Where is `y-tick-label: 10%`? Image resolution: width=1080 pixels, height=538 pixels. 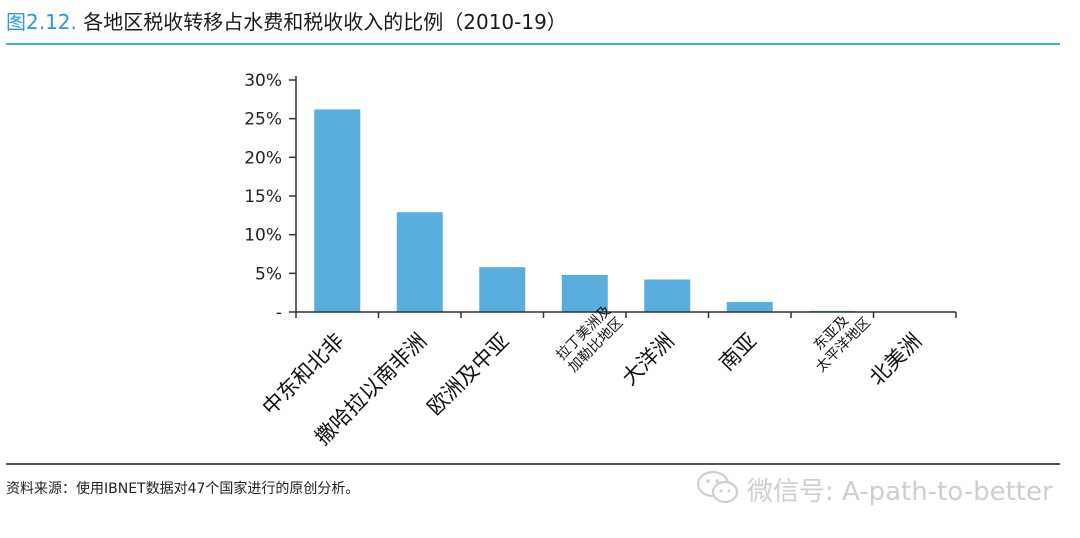 y-tick-label: 10% is located at coordinates (263, 236).